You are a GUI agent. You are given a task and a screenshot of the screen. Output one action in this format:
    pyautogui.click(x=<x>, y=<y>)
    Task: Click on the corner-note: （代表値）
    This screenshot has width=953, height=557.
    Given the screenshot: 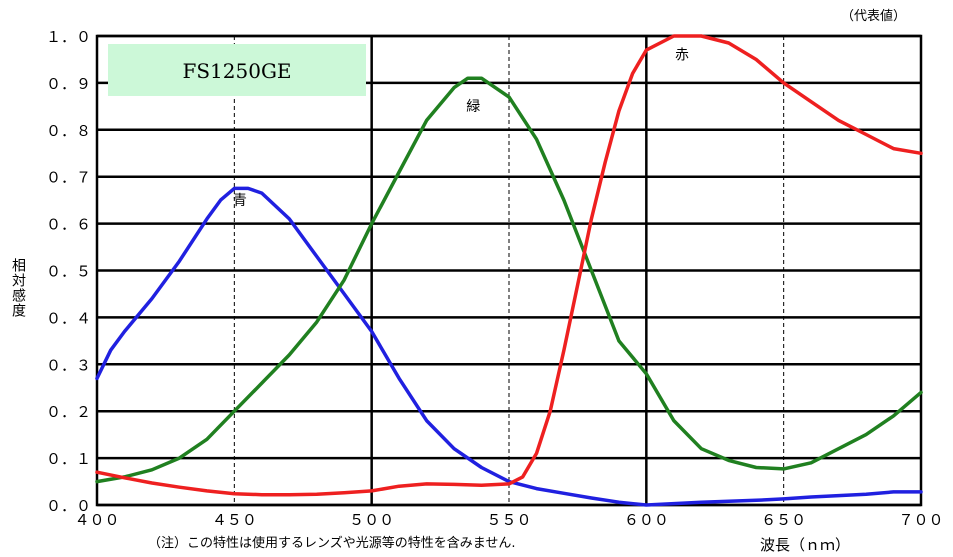 What is the action you would take?
    pyautogui.click(x=873, y=16)
    